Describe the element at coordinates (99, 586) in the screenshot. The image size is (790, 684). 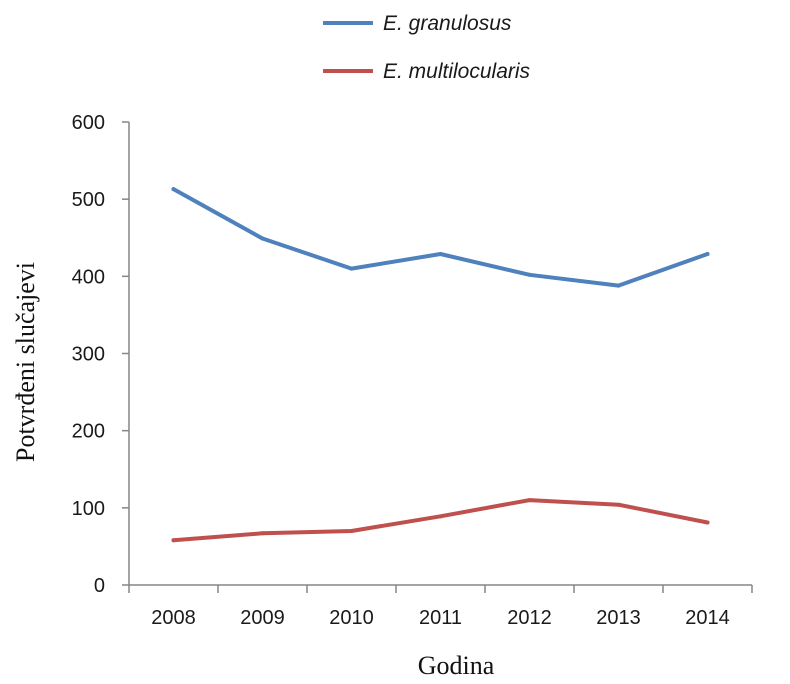
I see `y-tick-label: 0` at that location.